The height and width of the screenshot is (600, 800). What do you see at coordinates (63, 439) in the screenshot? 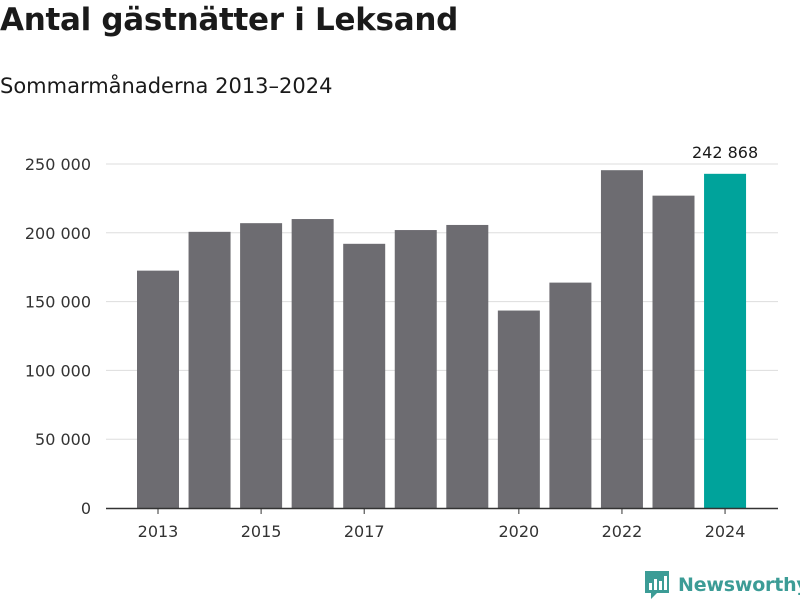
I see `y-tick-label: 50 000` at bounding box center [63, 439].